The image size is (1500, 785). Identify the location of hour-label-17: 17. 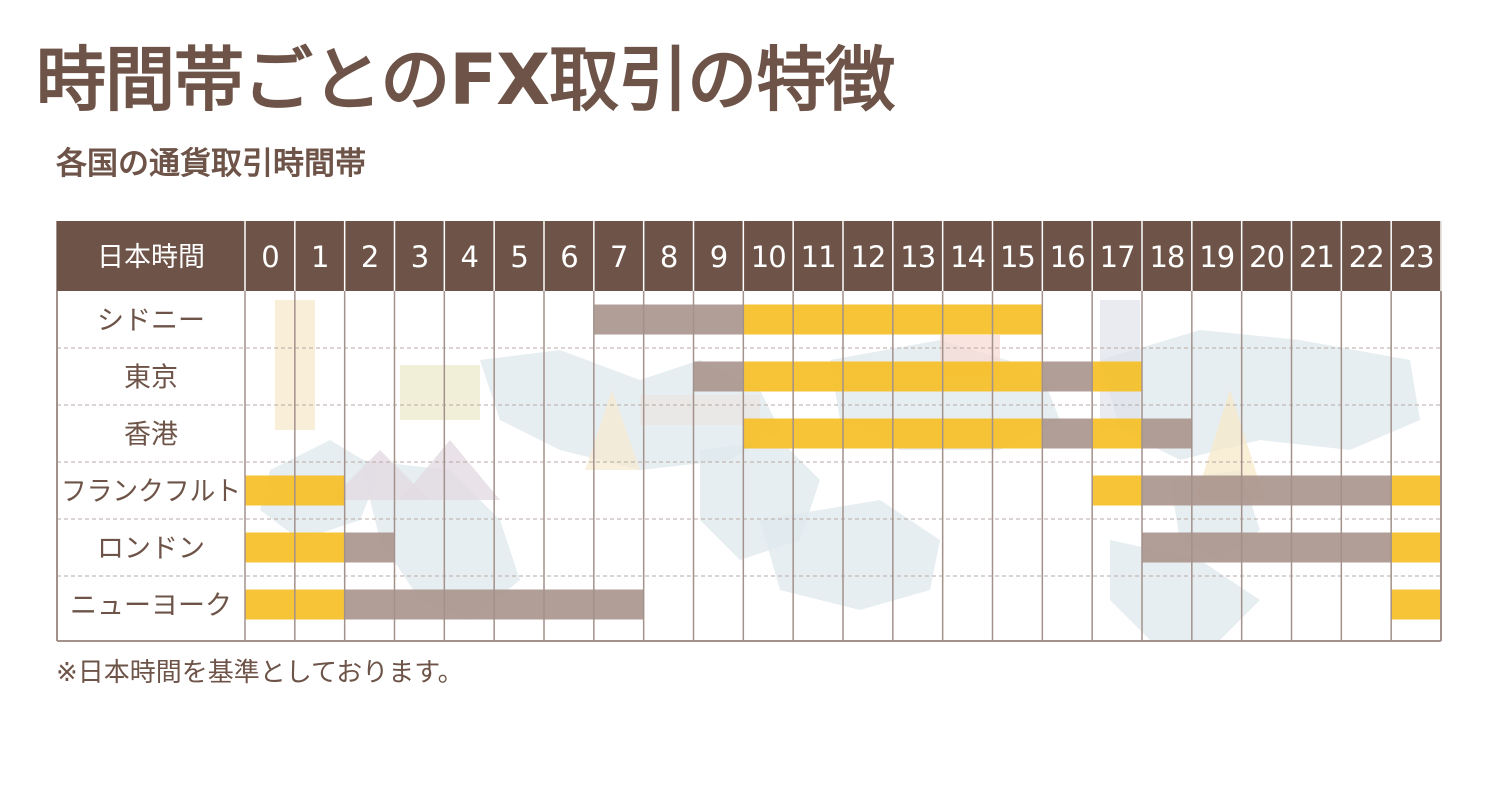
(1117, 257).